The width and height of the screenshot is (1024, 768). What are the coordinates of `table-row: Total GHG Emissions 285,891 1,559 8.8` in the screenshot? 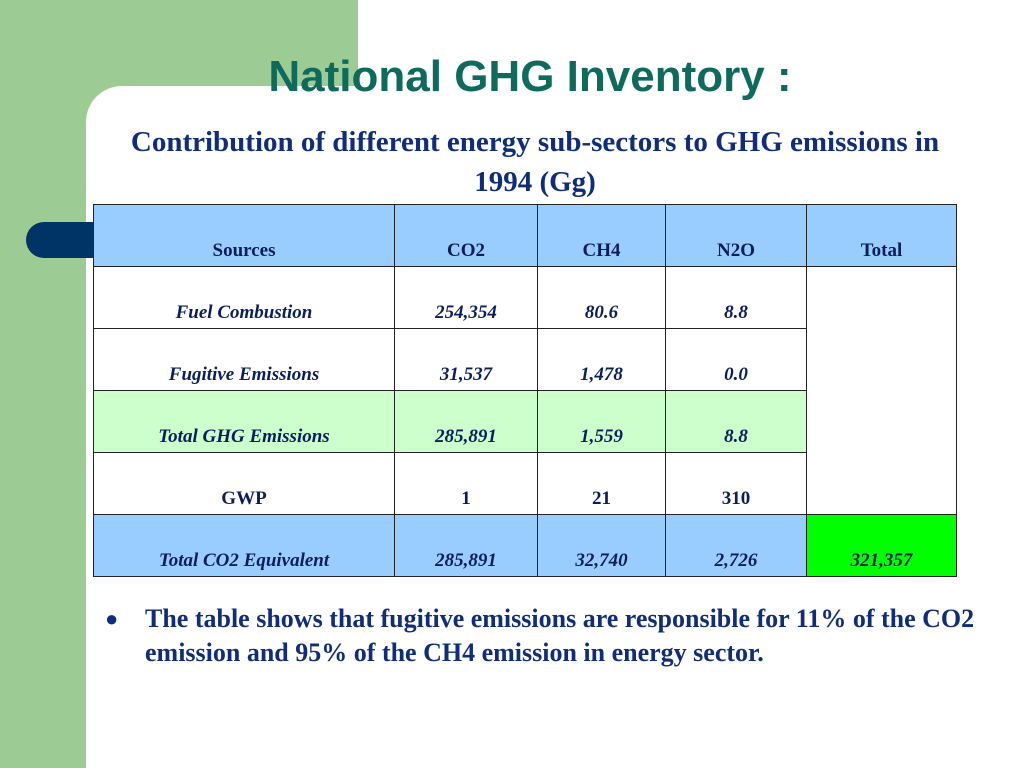 It's located at (525, 421).